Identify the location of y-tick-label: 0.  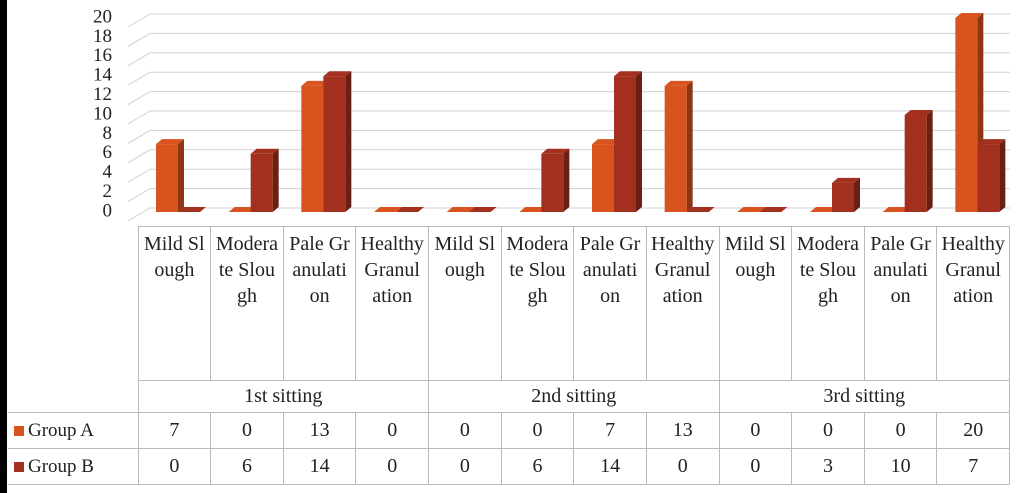
(108, 210).